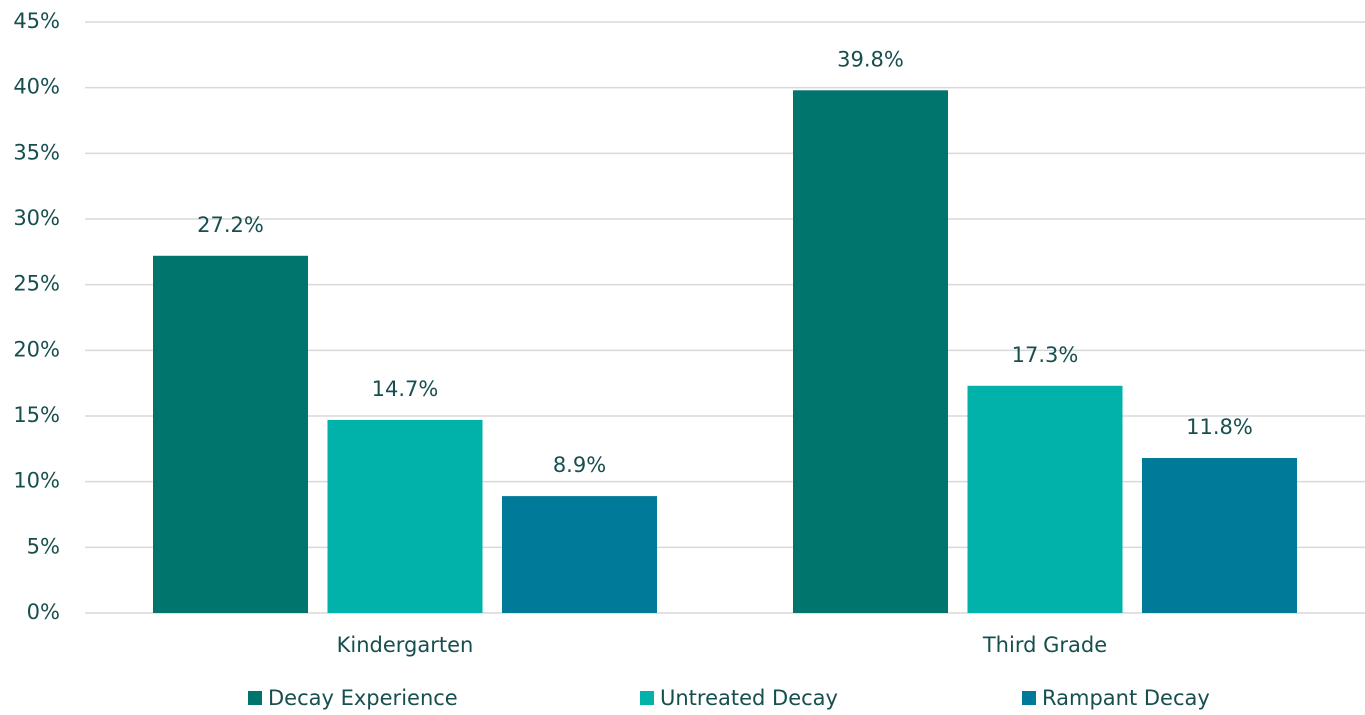  Describe the element at coordinates (1126, 698) in the screenshot. I see `legend-label: Rampant Decay` at that location.